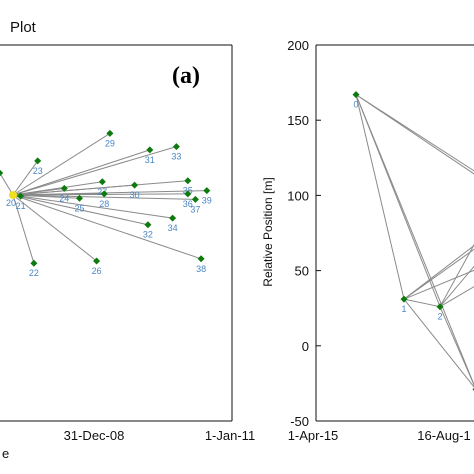 The image size is (474, 474). What do you see at coordinates (443, 435) in the screenshot?
I see `right-x-tick-label-1: 16-Aug-1` at bounding box center [443, 435].